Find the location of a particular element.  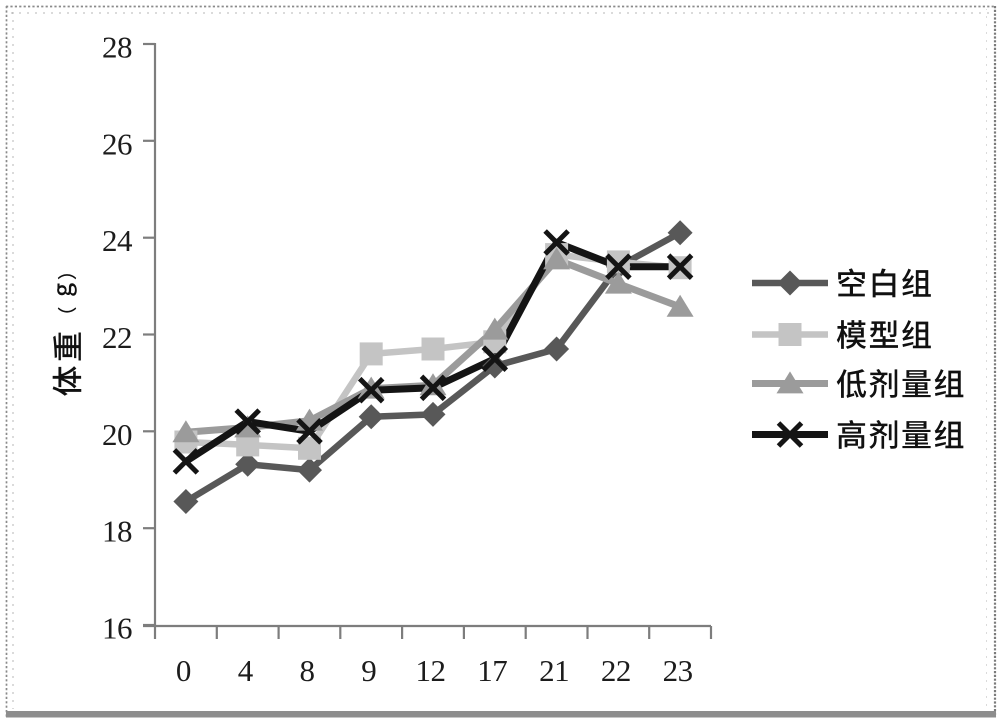

svg-text: 20 is located at coordinates (117, 434).